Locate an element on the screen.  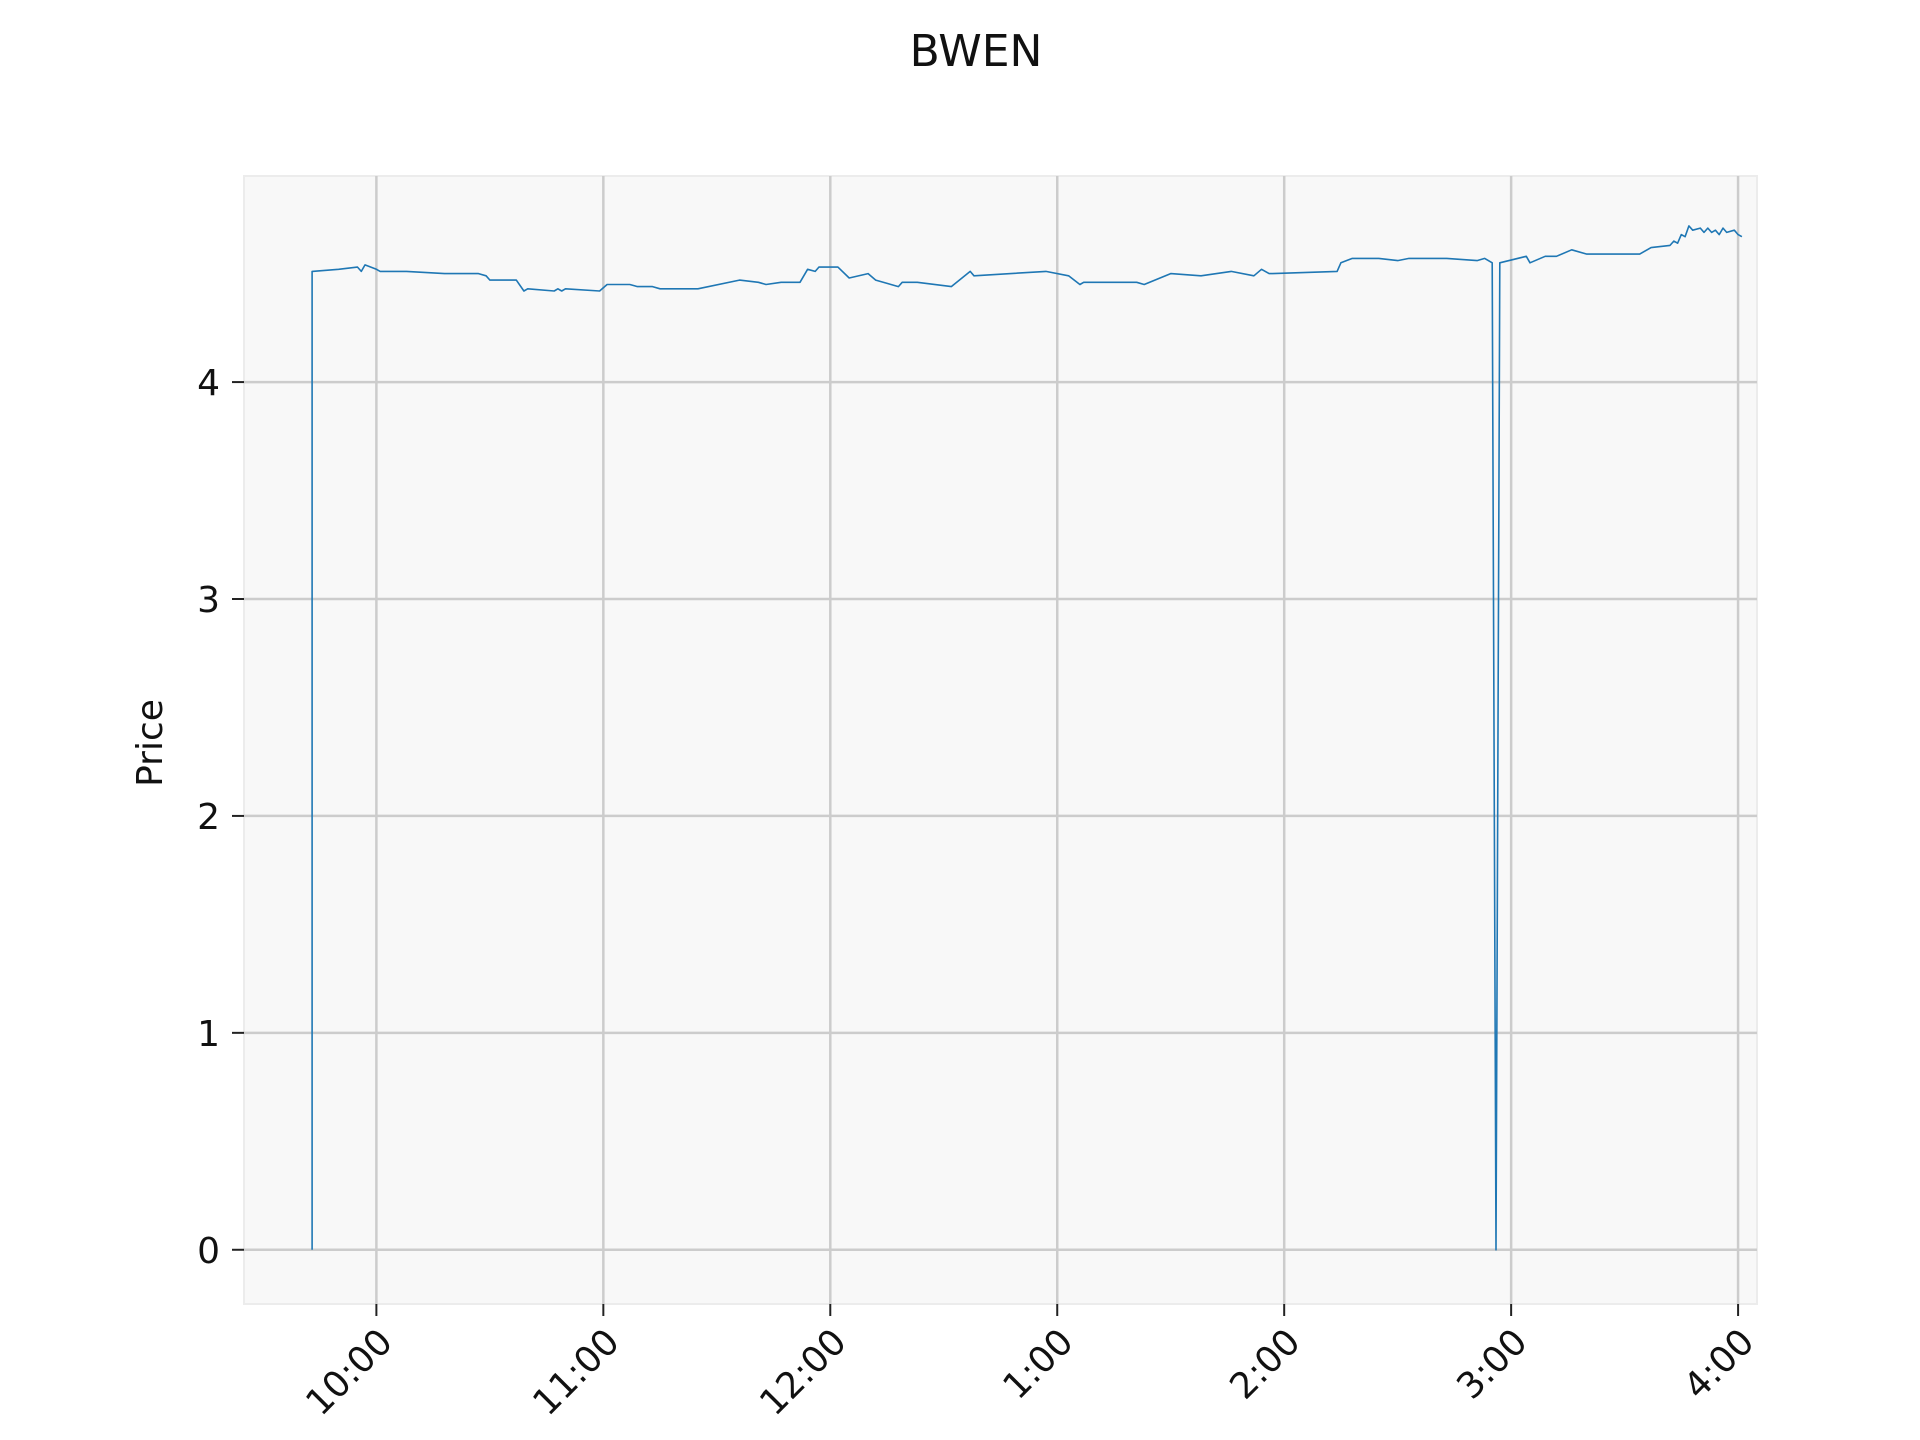
chart-title: BWEN is located at coordinates (976, 51).